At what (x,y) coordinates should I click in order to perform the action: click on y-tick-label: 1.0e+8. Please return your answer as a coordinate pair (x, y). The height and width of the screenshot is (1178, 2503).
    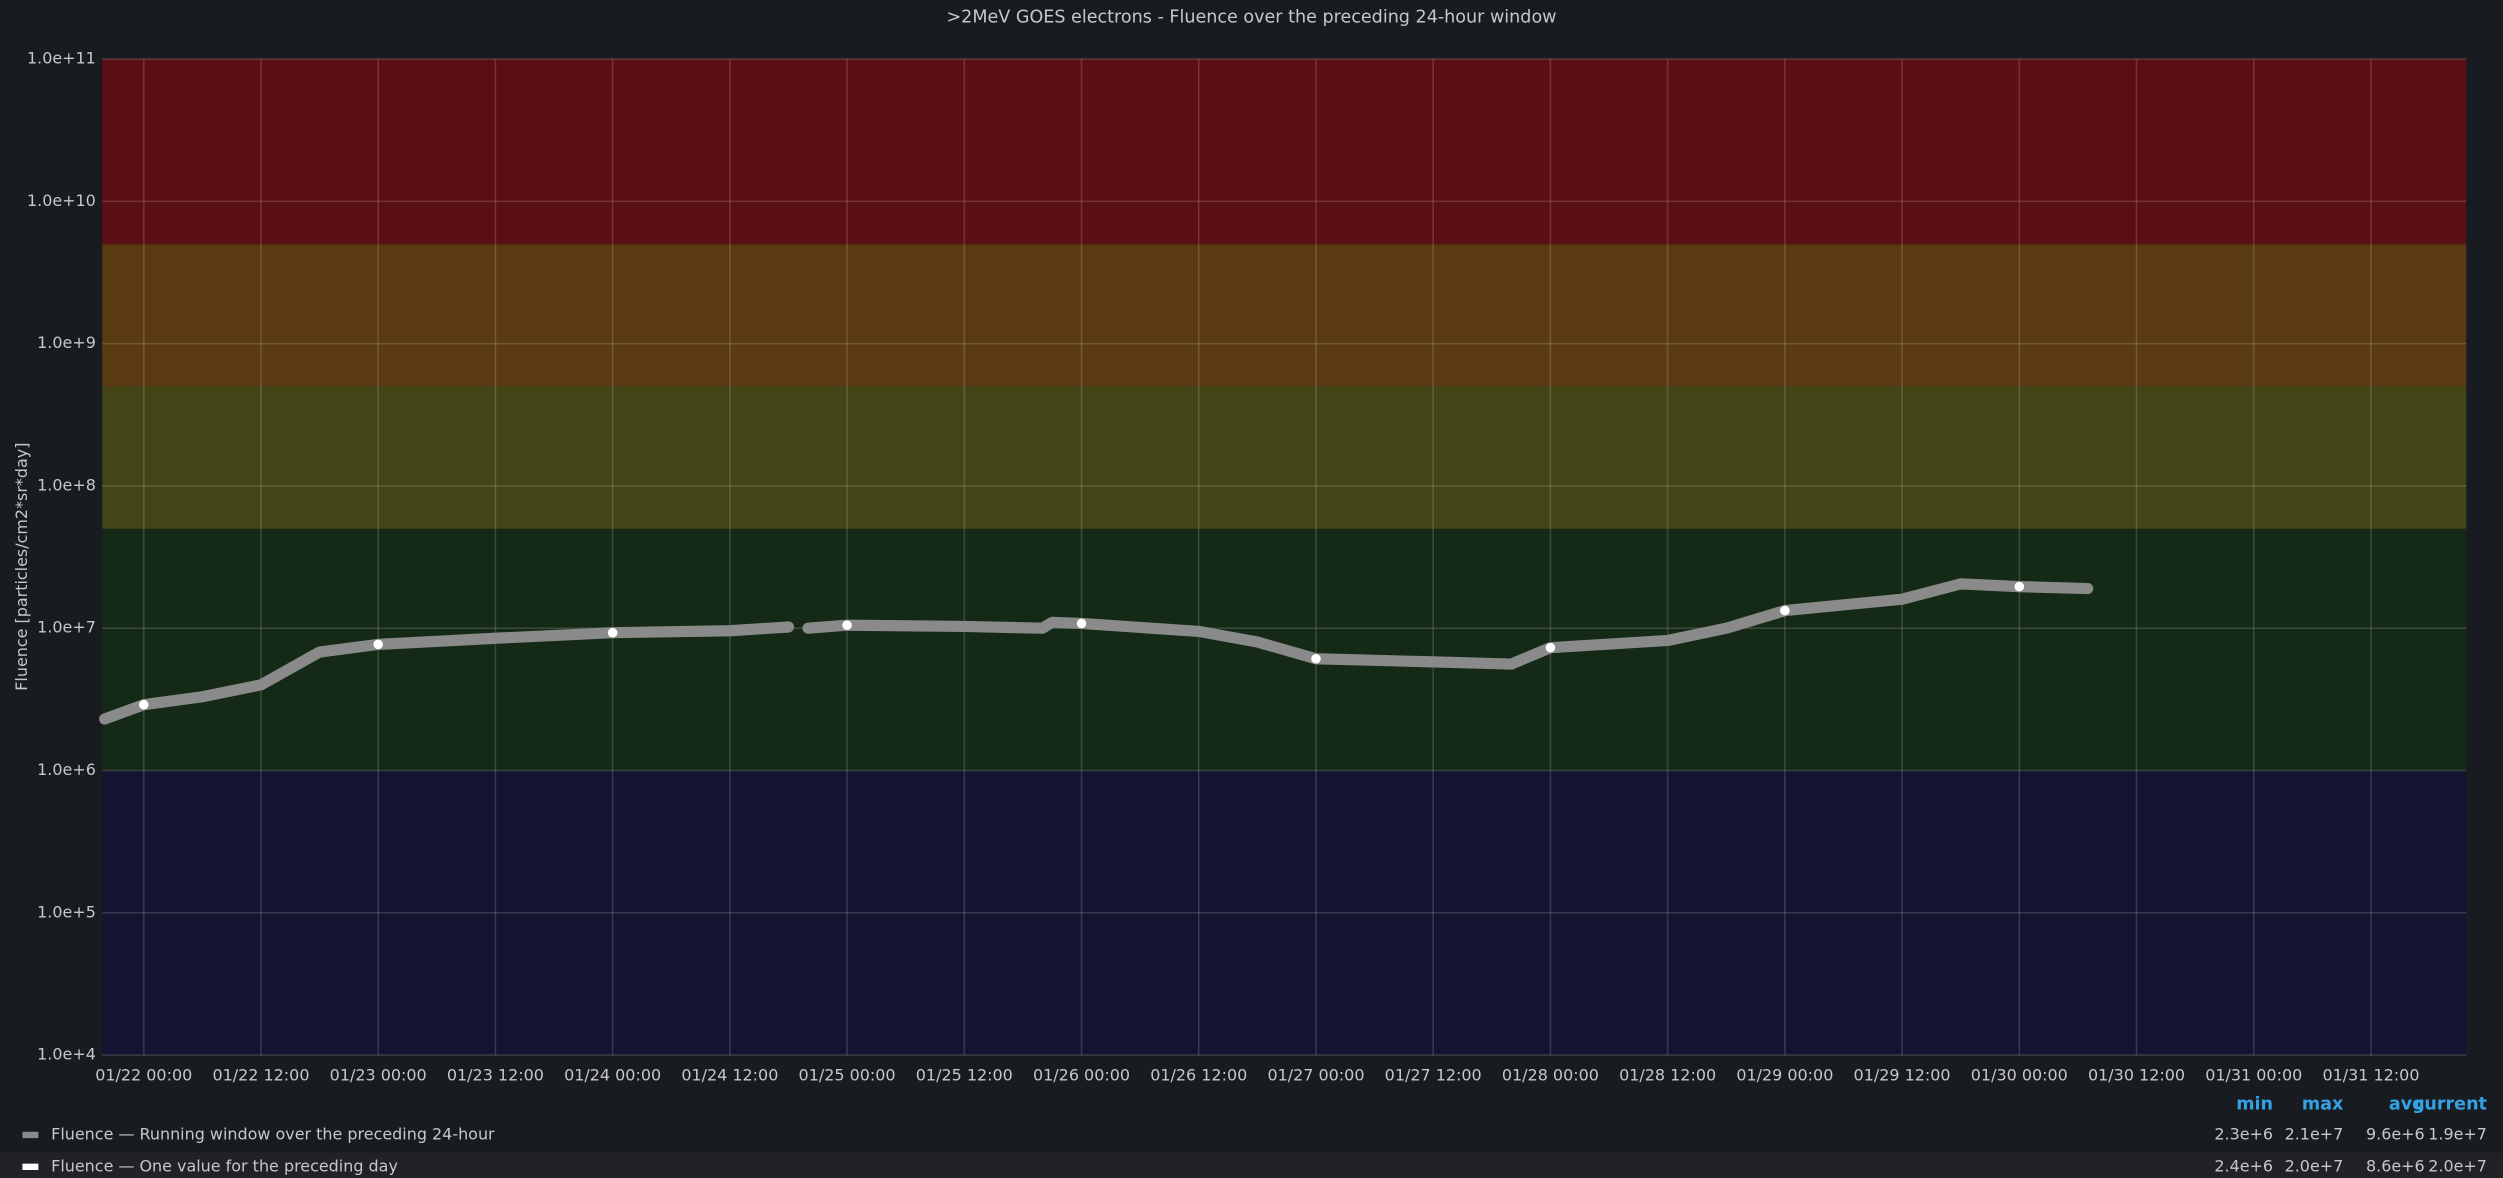
    Looking at the image, I should click on (66, 484).